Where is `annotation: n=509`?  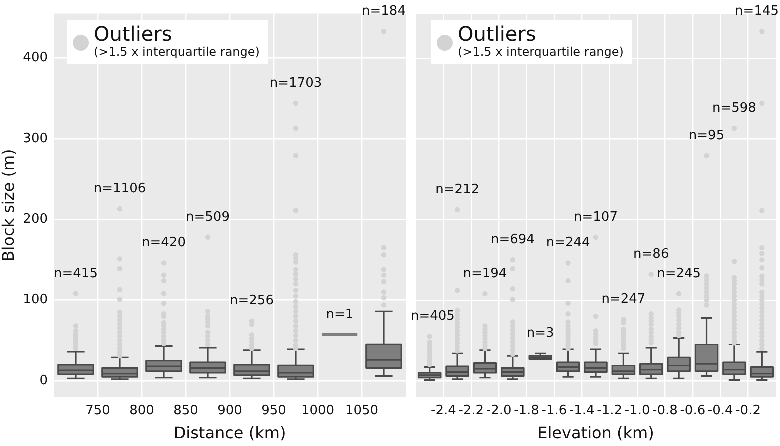 annotation: n=509 is located at coordinates (208, 217).